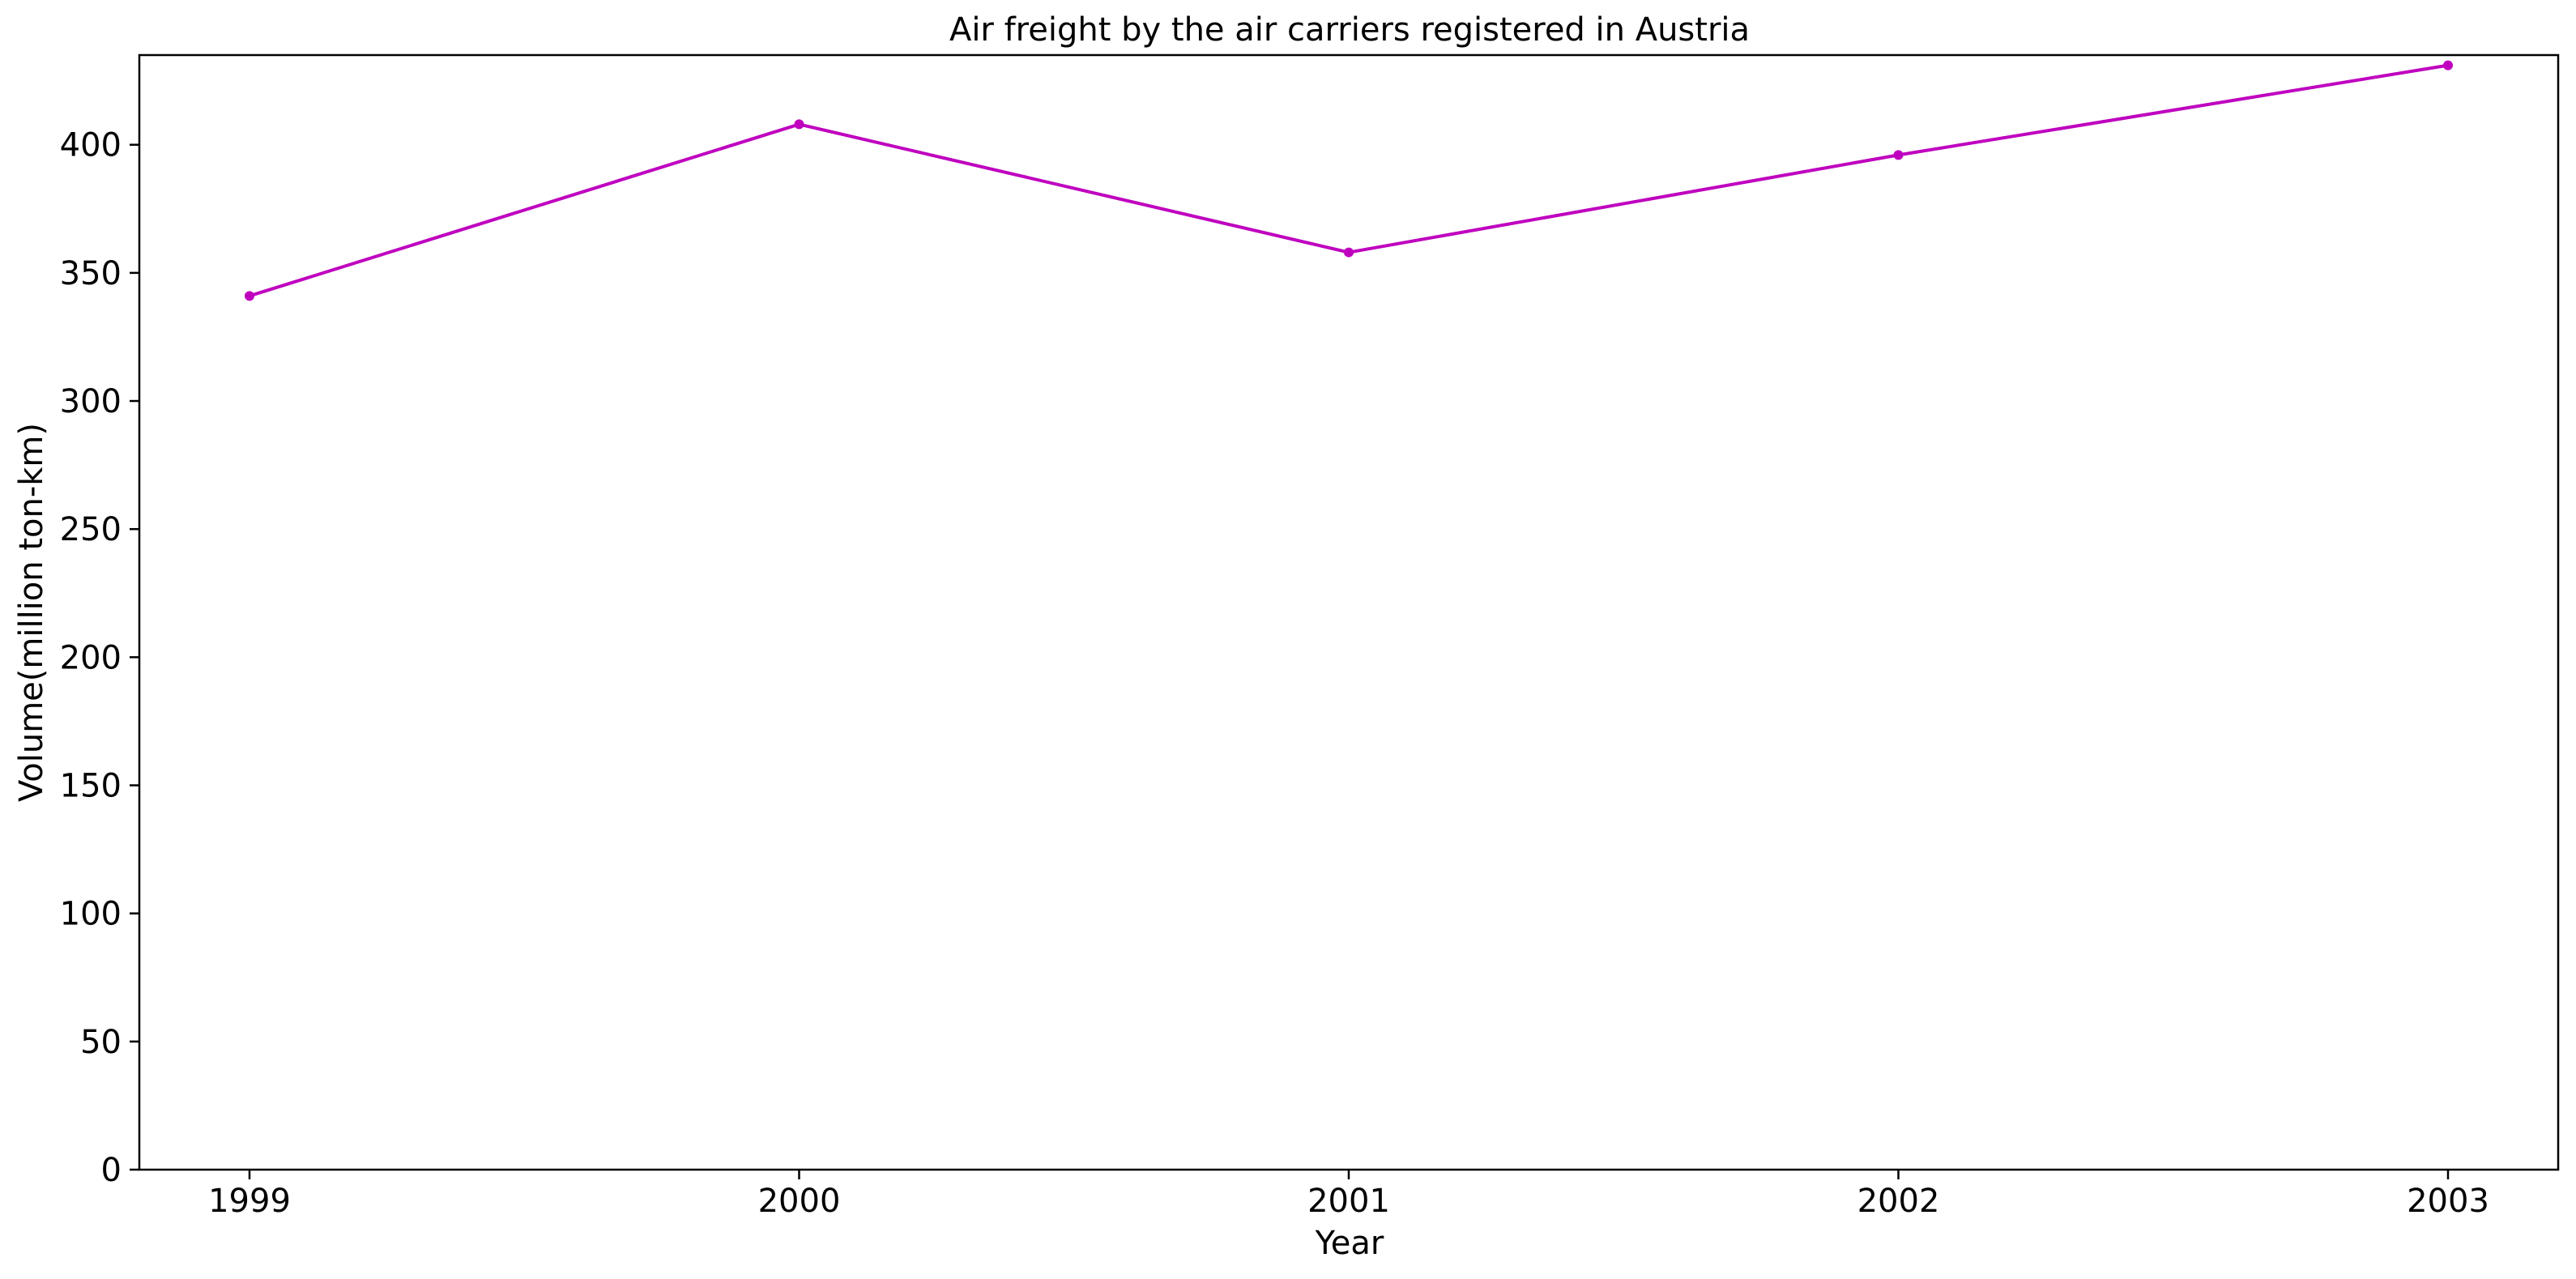 The image size is (2576, 1279). Describe the element at coordinates (1348, 1201) in the screenshot. I see `x-tick-label: 2001` at that location.